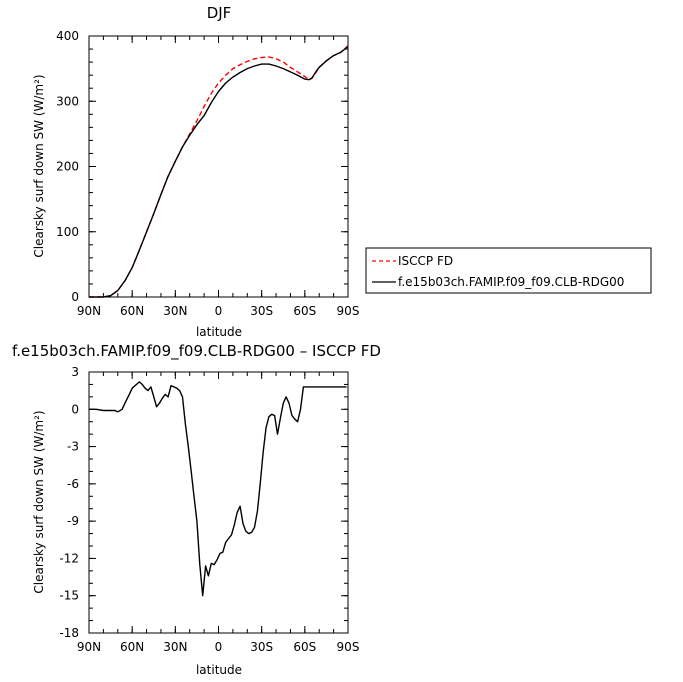 The image size is (683, 682). What do you see at coordinates (67, 101) in the screenshot?
I see `y-tick-label: 300` at bounding box center [67, 101].